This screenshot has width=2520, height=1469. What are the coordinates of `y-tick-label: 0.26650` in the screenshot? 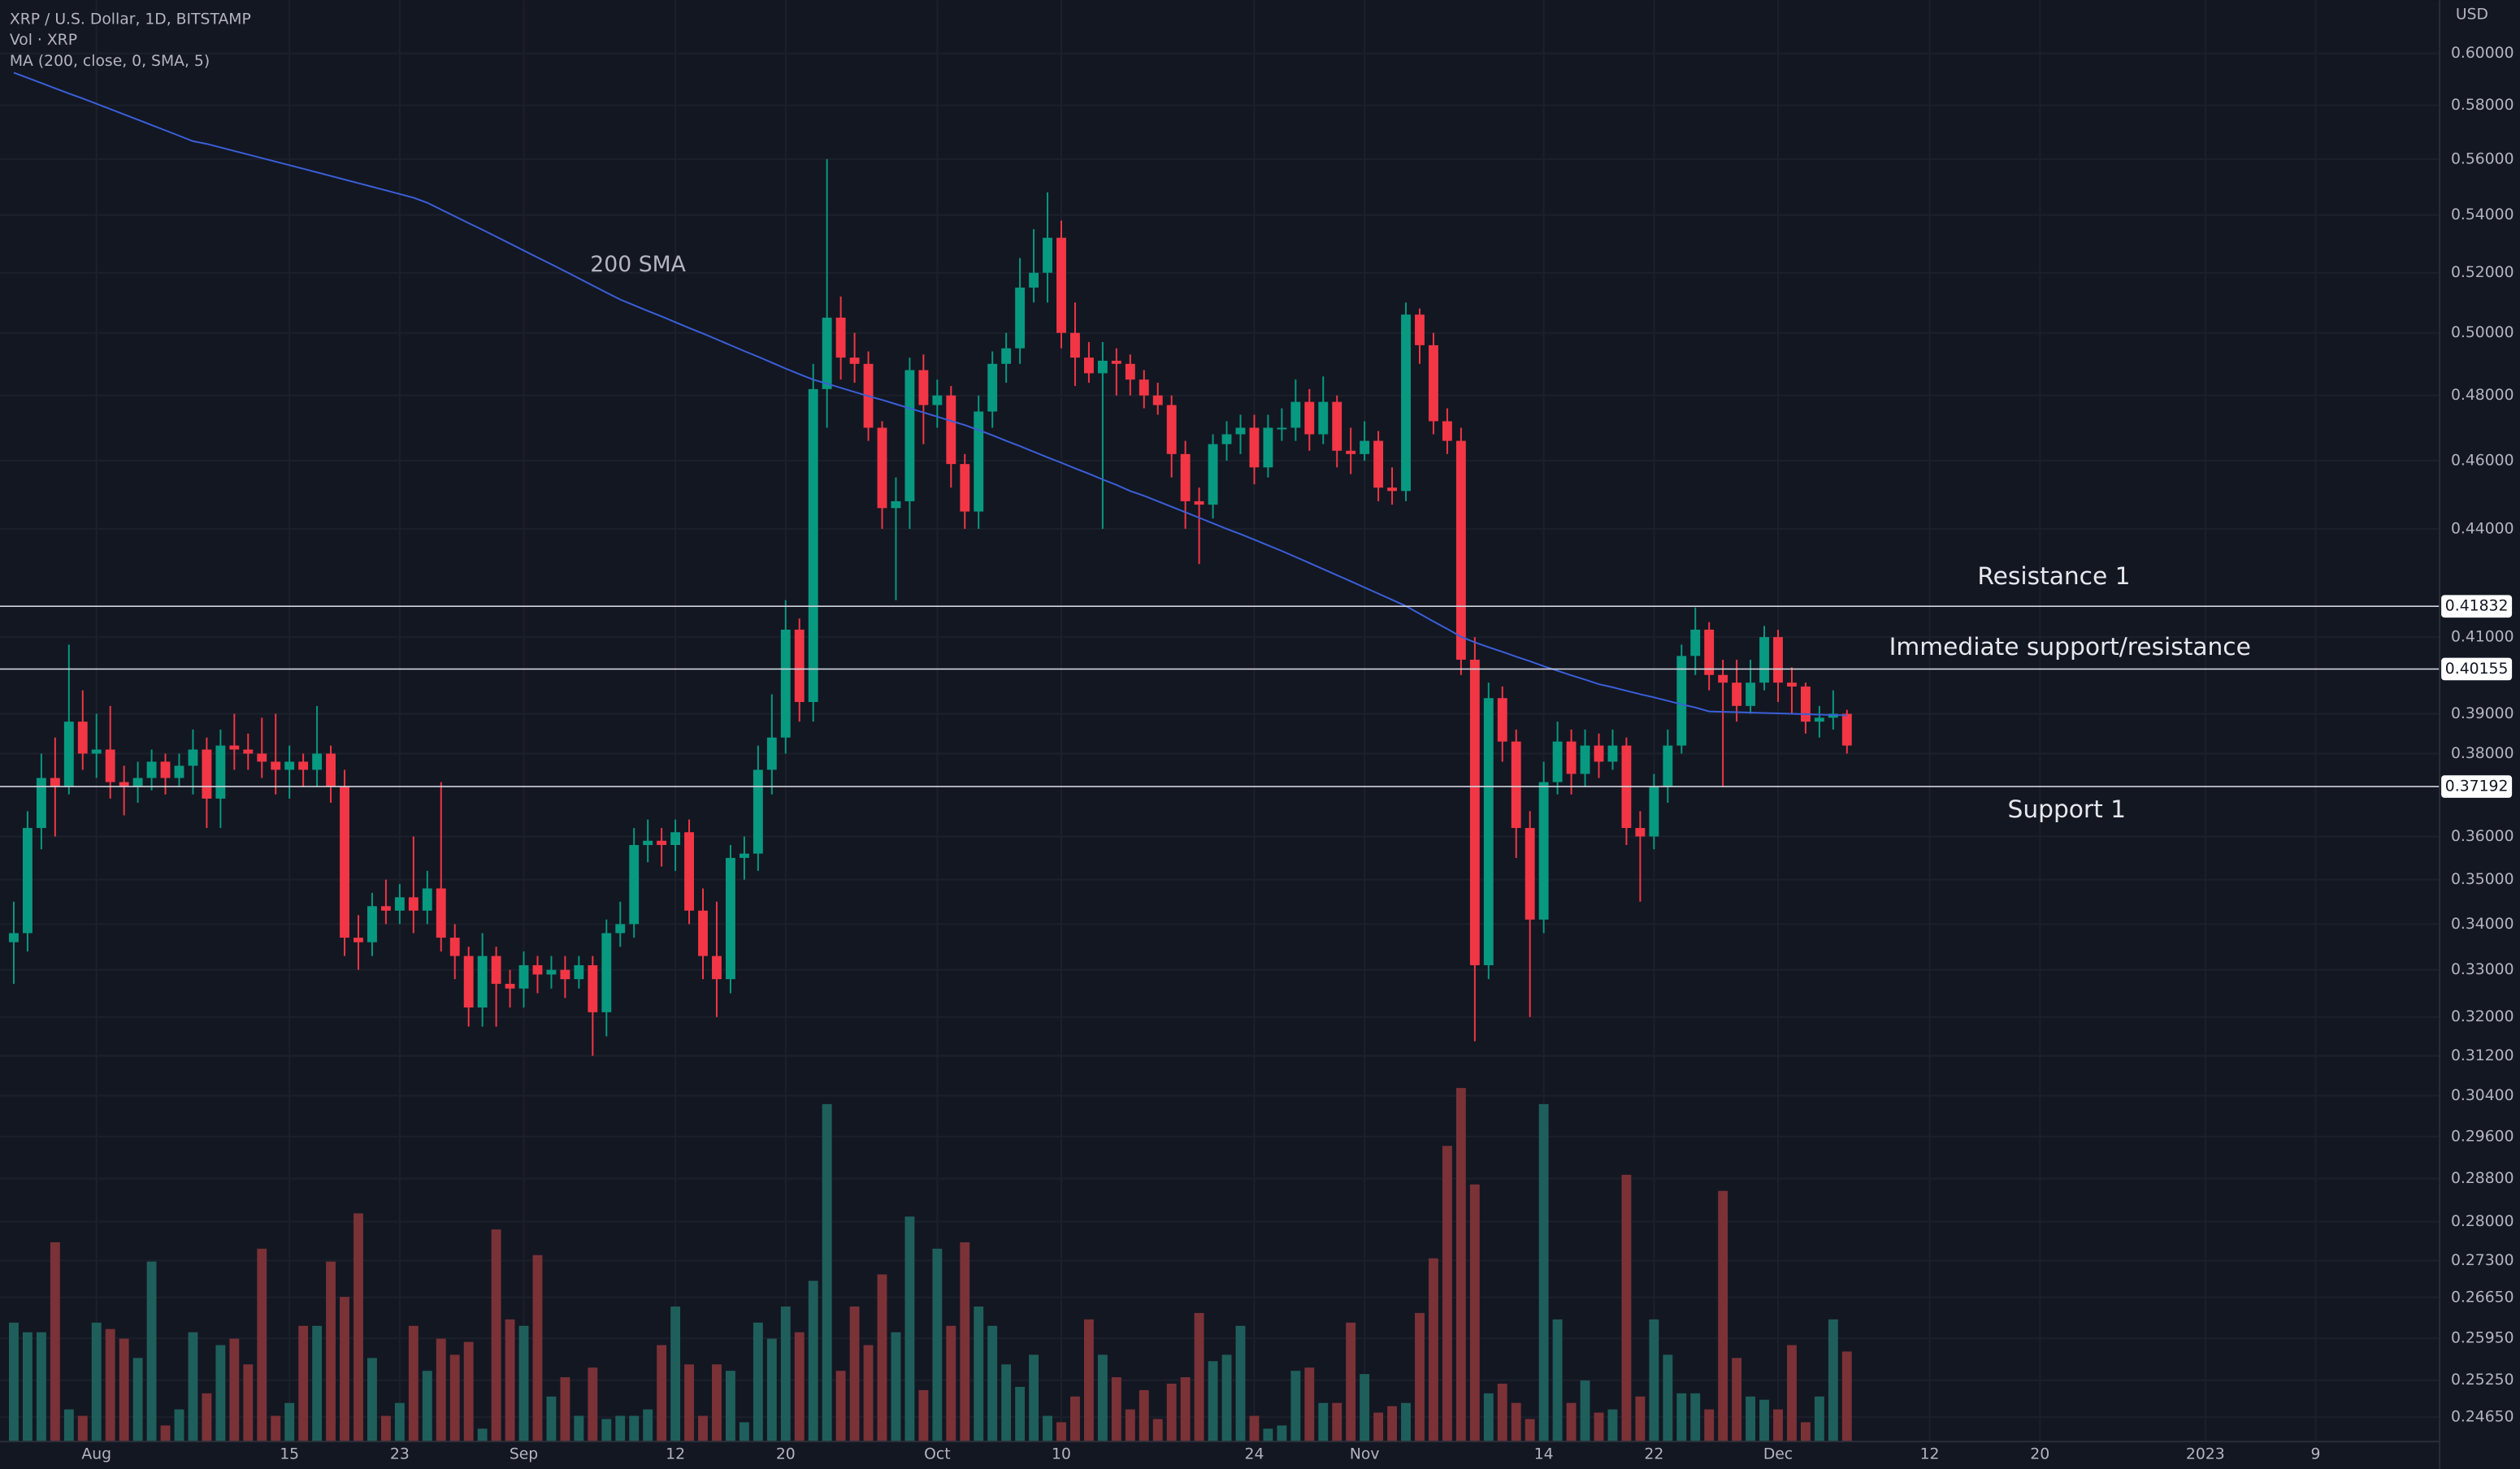 It's located at (2483, 1297).